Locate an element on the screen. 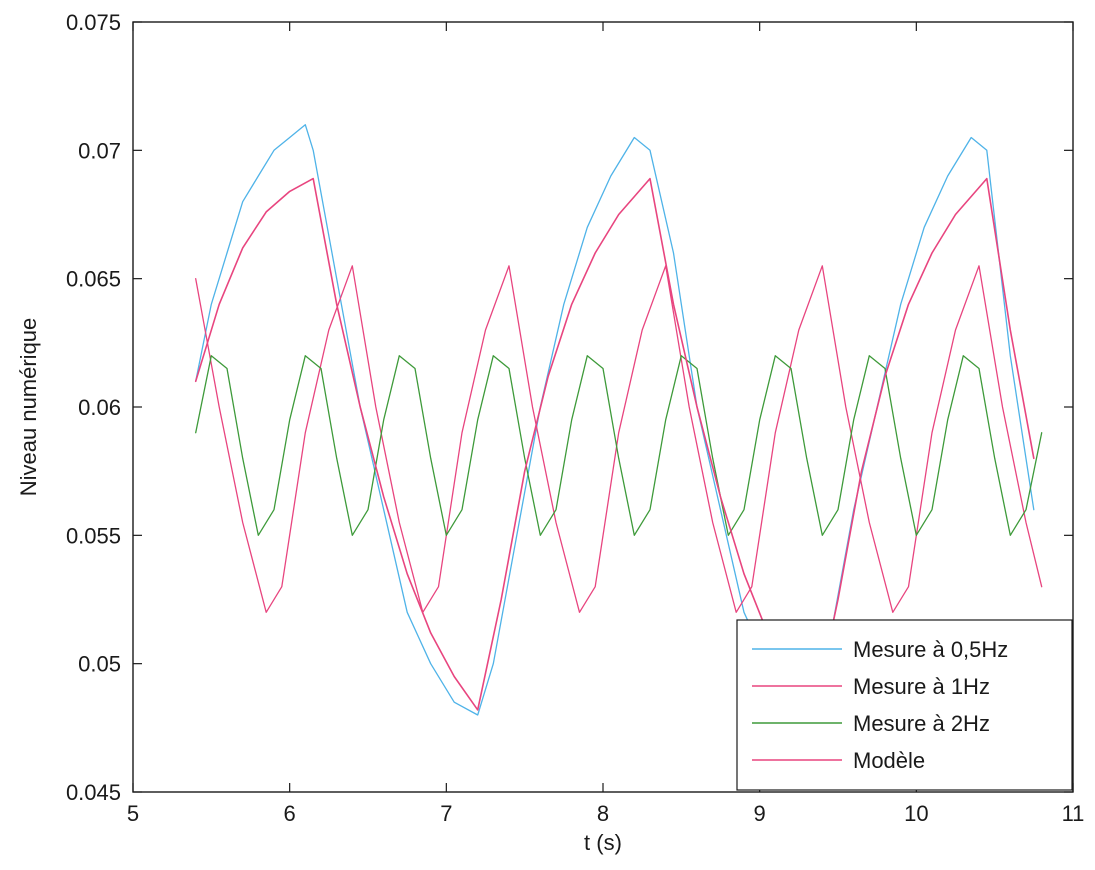 The image size is (1095, 870). y-tick-label: 0.06 is located at coordinates (99, 407).